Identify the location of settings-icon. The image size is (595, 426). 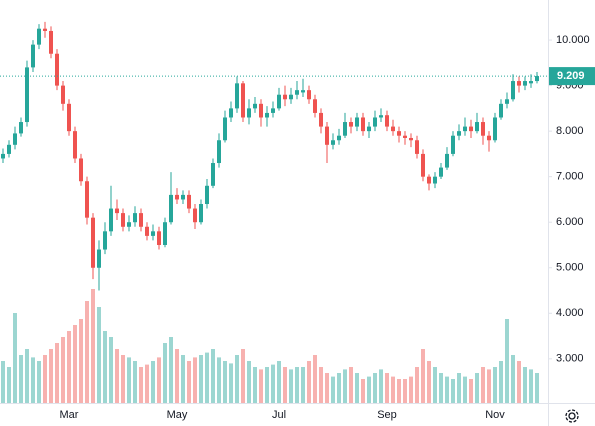
(572, 416).